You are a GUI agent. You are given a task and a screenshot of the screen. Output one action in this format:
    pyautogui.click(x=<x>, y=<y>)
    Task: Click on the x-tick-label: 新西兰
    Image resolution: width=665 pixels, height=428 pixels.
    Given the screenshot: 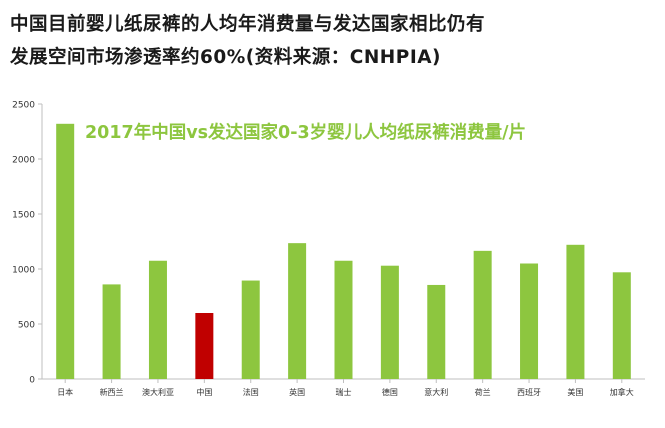 What is the action you would take?
    pyautogui.click(x=112, y=392)
    